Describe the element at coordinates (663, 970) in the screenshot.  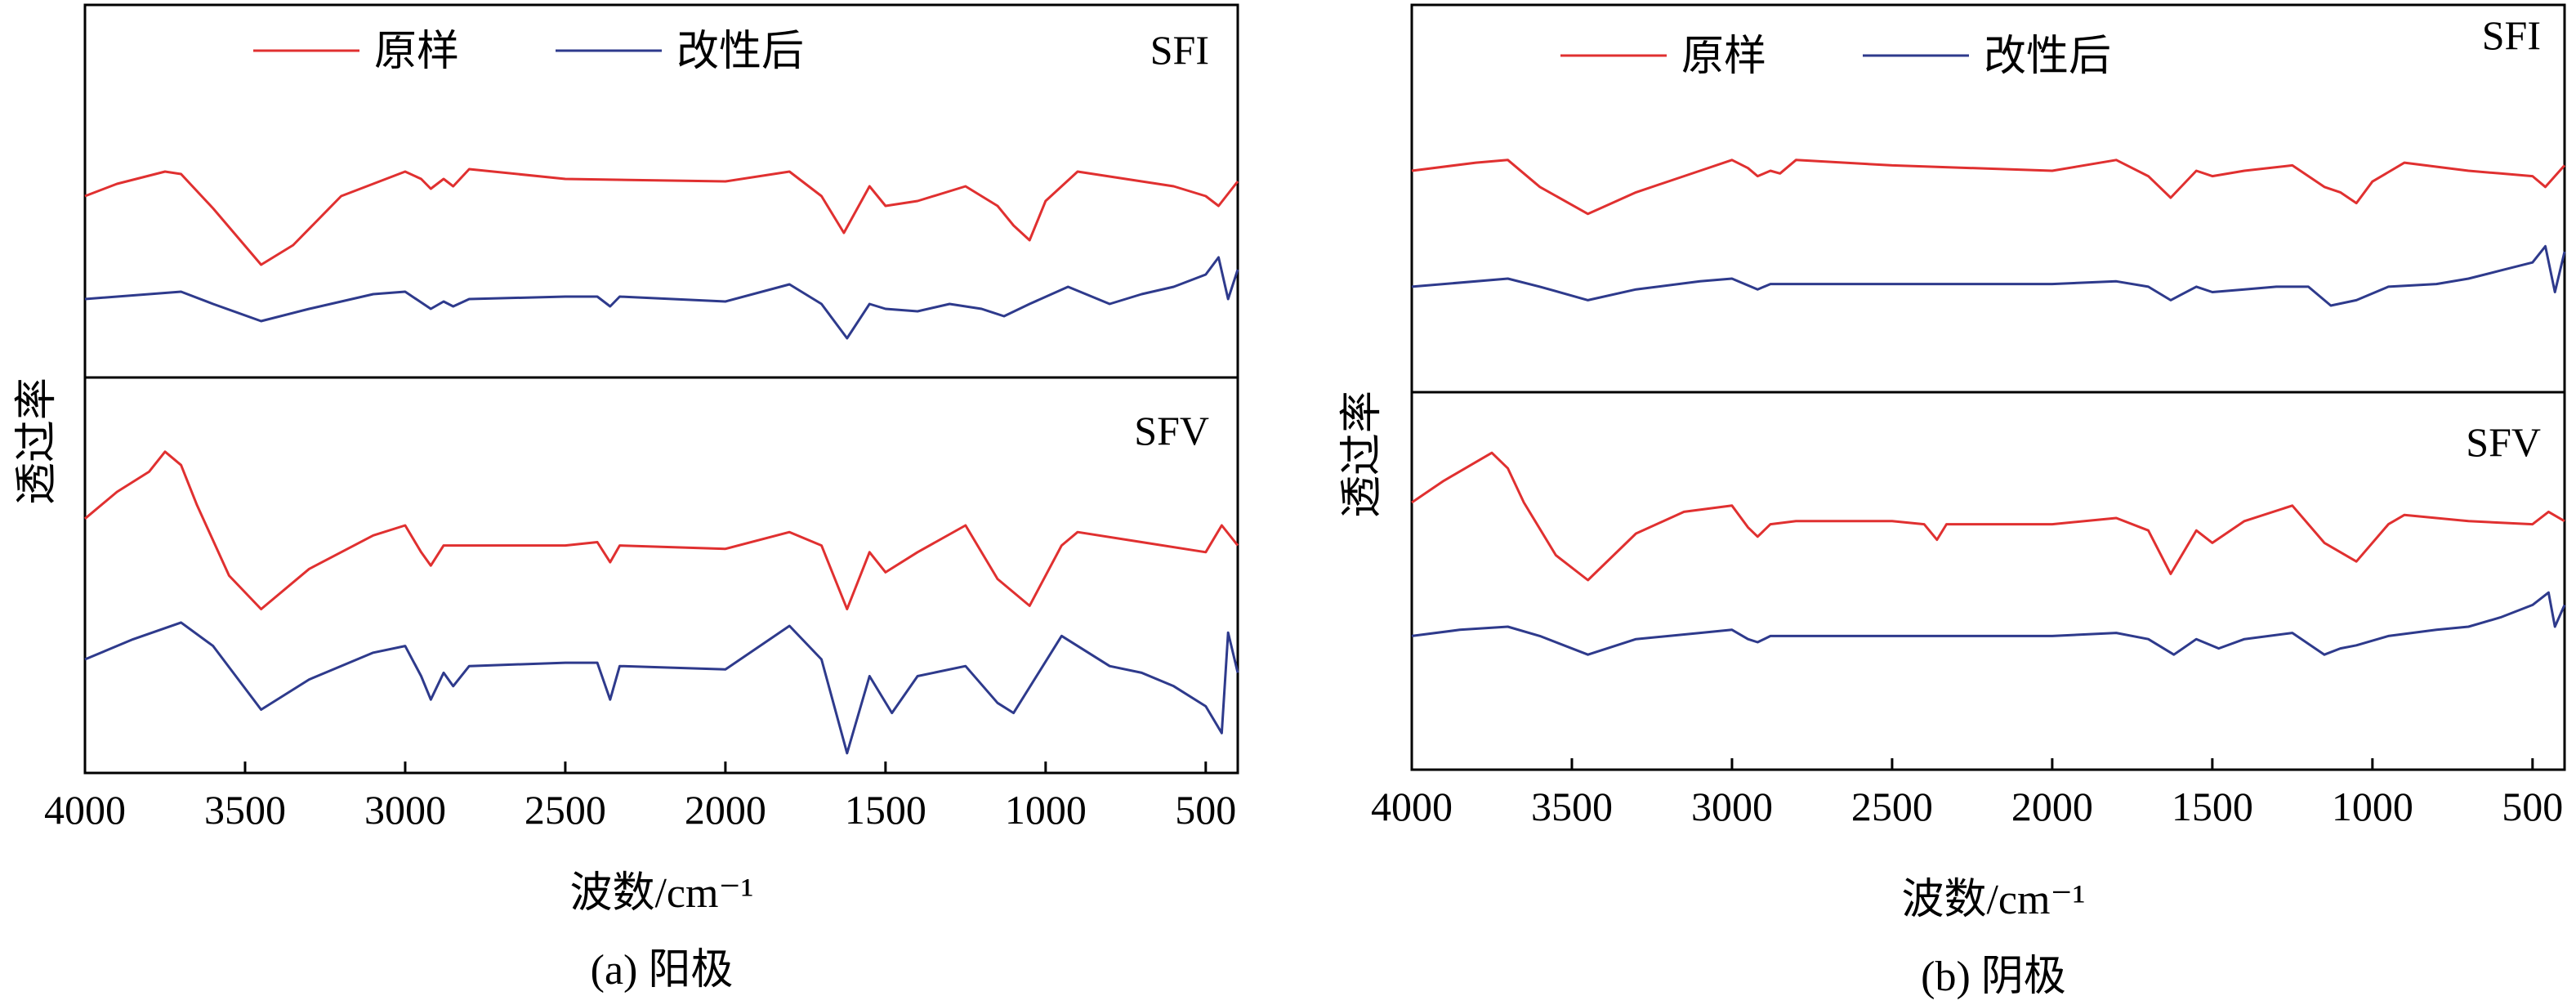
I see `panel-caption: (a) 阳极` at that location.